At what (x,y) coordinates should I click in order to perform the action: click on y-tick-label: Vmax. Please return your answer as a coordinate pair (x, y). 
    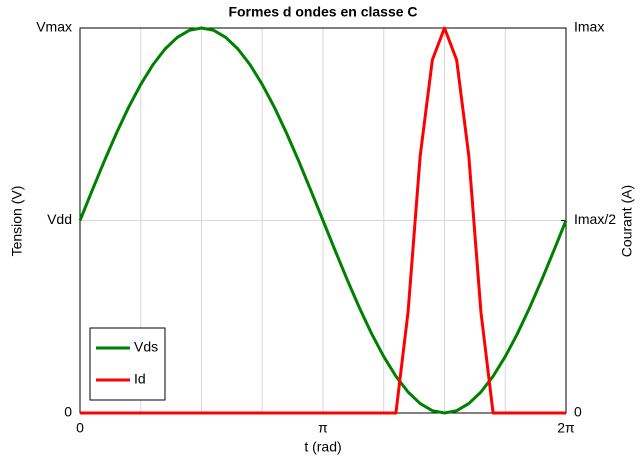
    Looking at the image, I should click on (54, 27).